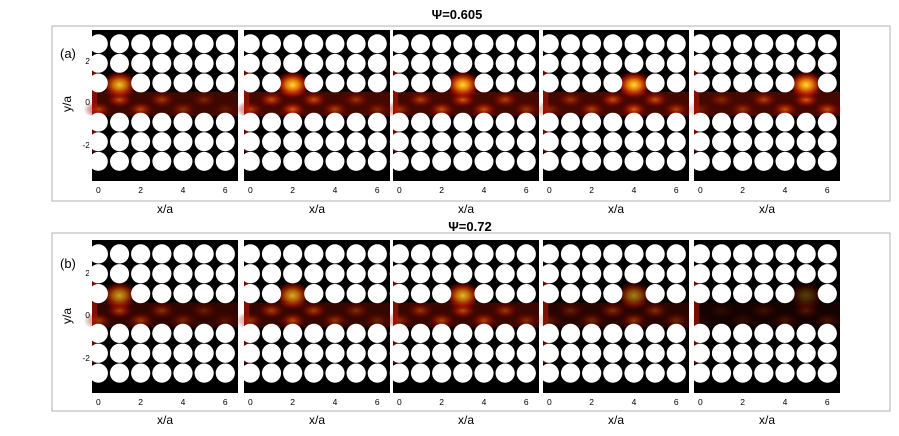 Image resolution: width=899 pixels, height=436 pixels. What do you see at coordinates (67, 316) in the screenshot?
I see `panel-b-ylabel: y/a` at bounding box center [67, 316].